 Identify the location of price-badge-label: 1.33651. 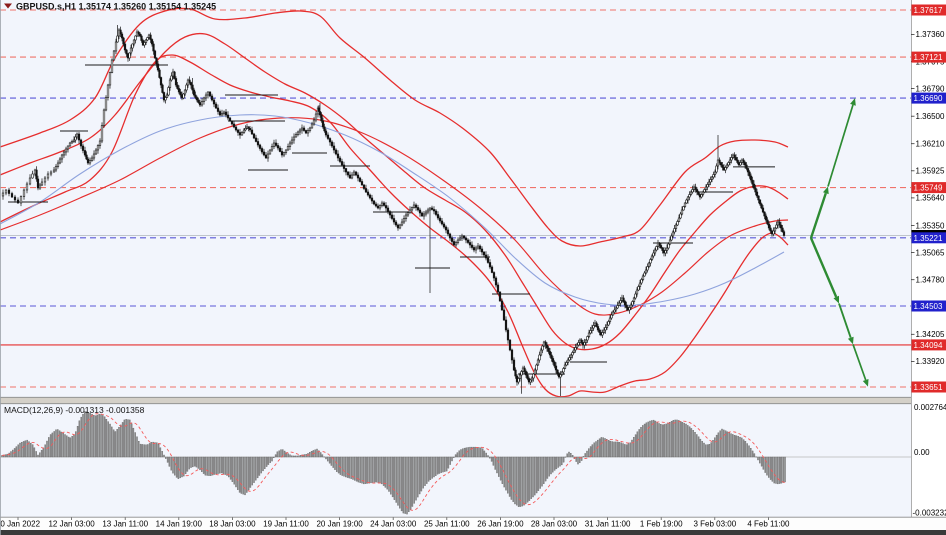
(928, 387).